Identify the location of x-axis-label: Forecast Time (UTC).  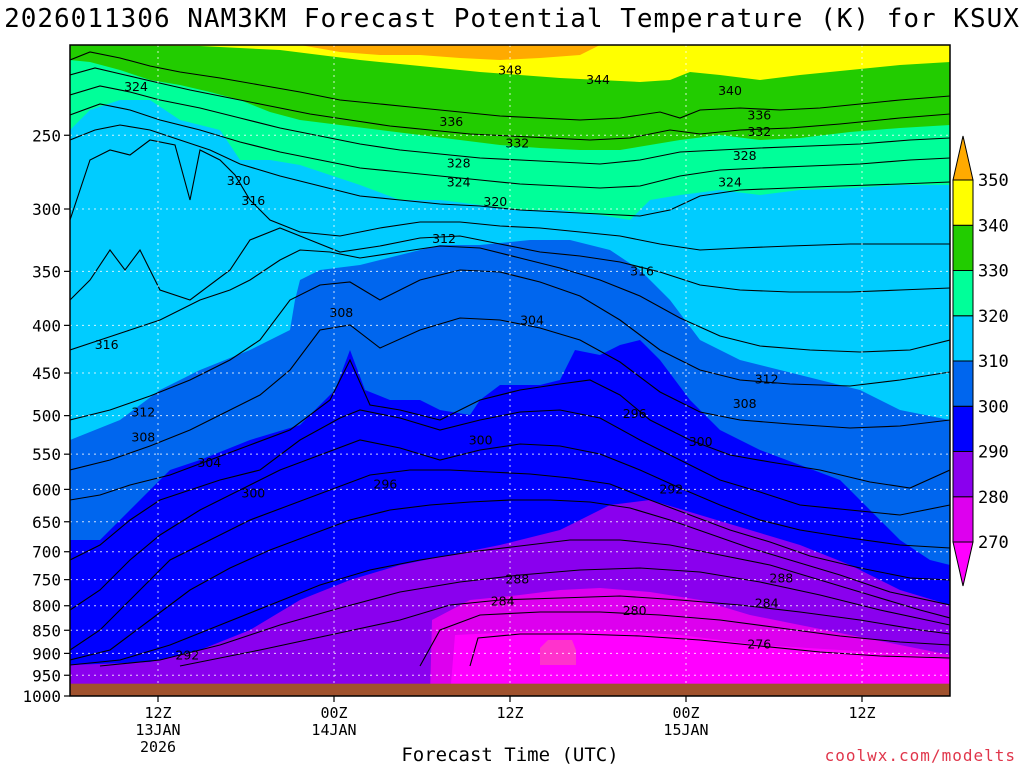
(510, 755).